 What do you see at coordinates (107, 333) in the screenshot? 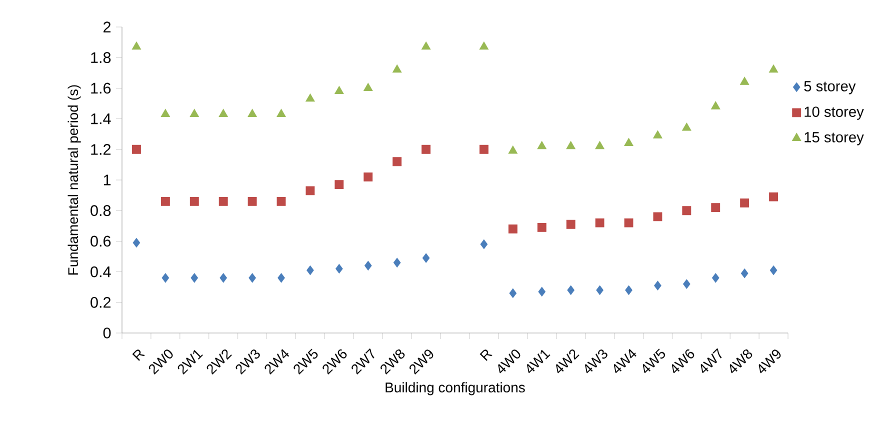
I see `y-tick-label: 0` at bounding box center [107, 333].